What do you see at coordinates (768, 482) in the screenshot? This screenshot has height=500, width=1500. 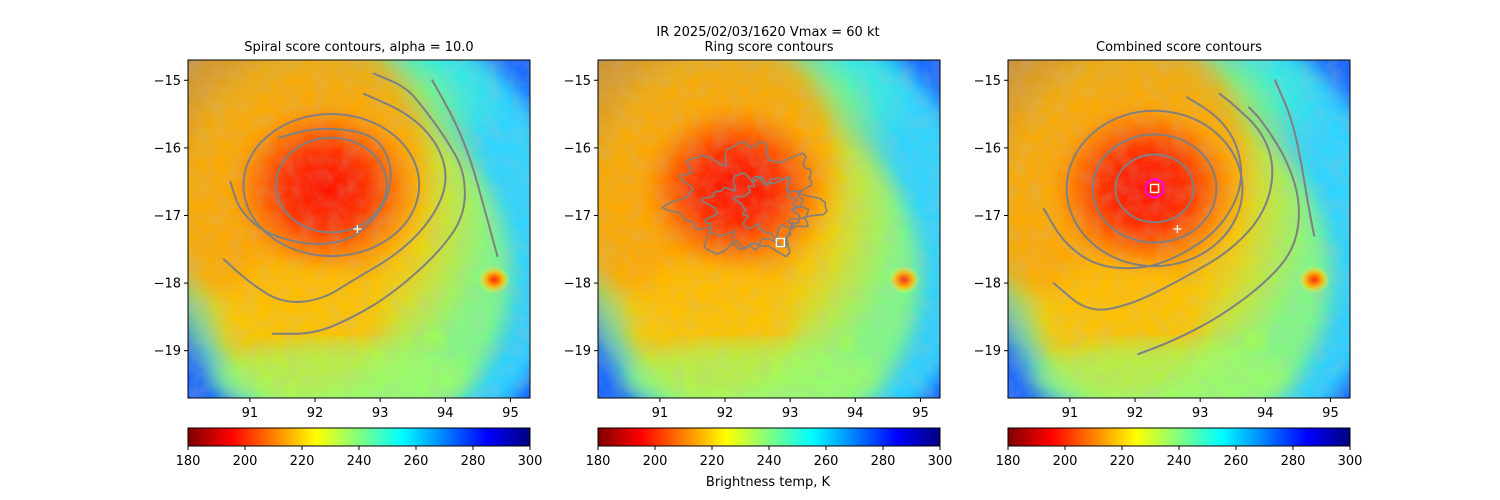 I see `colorbar-label: Brightness temp, K` at bounding box center [768, 482].